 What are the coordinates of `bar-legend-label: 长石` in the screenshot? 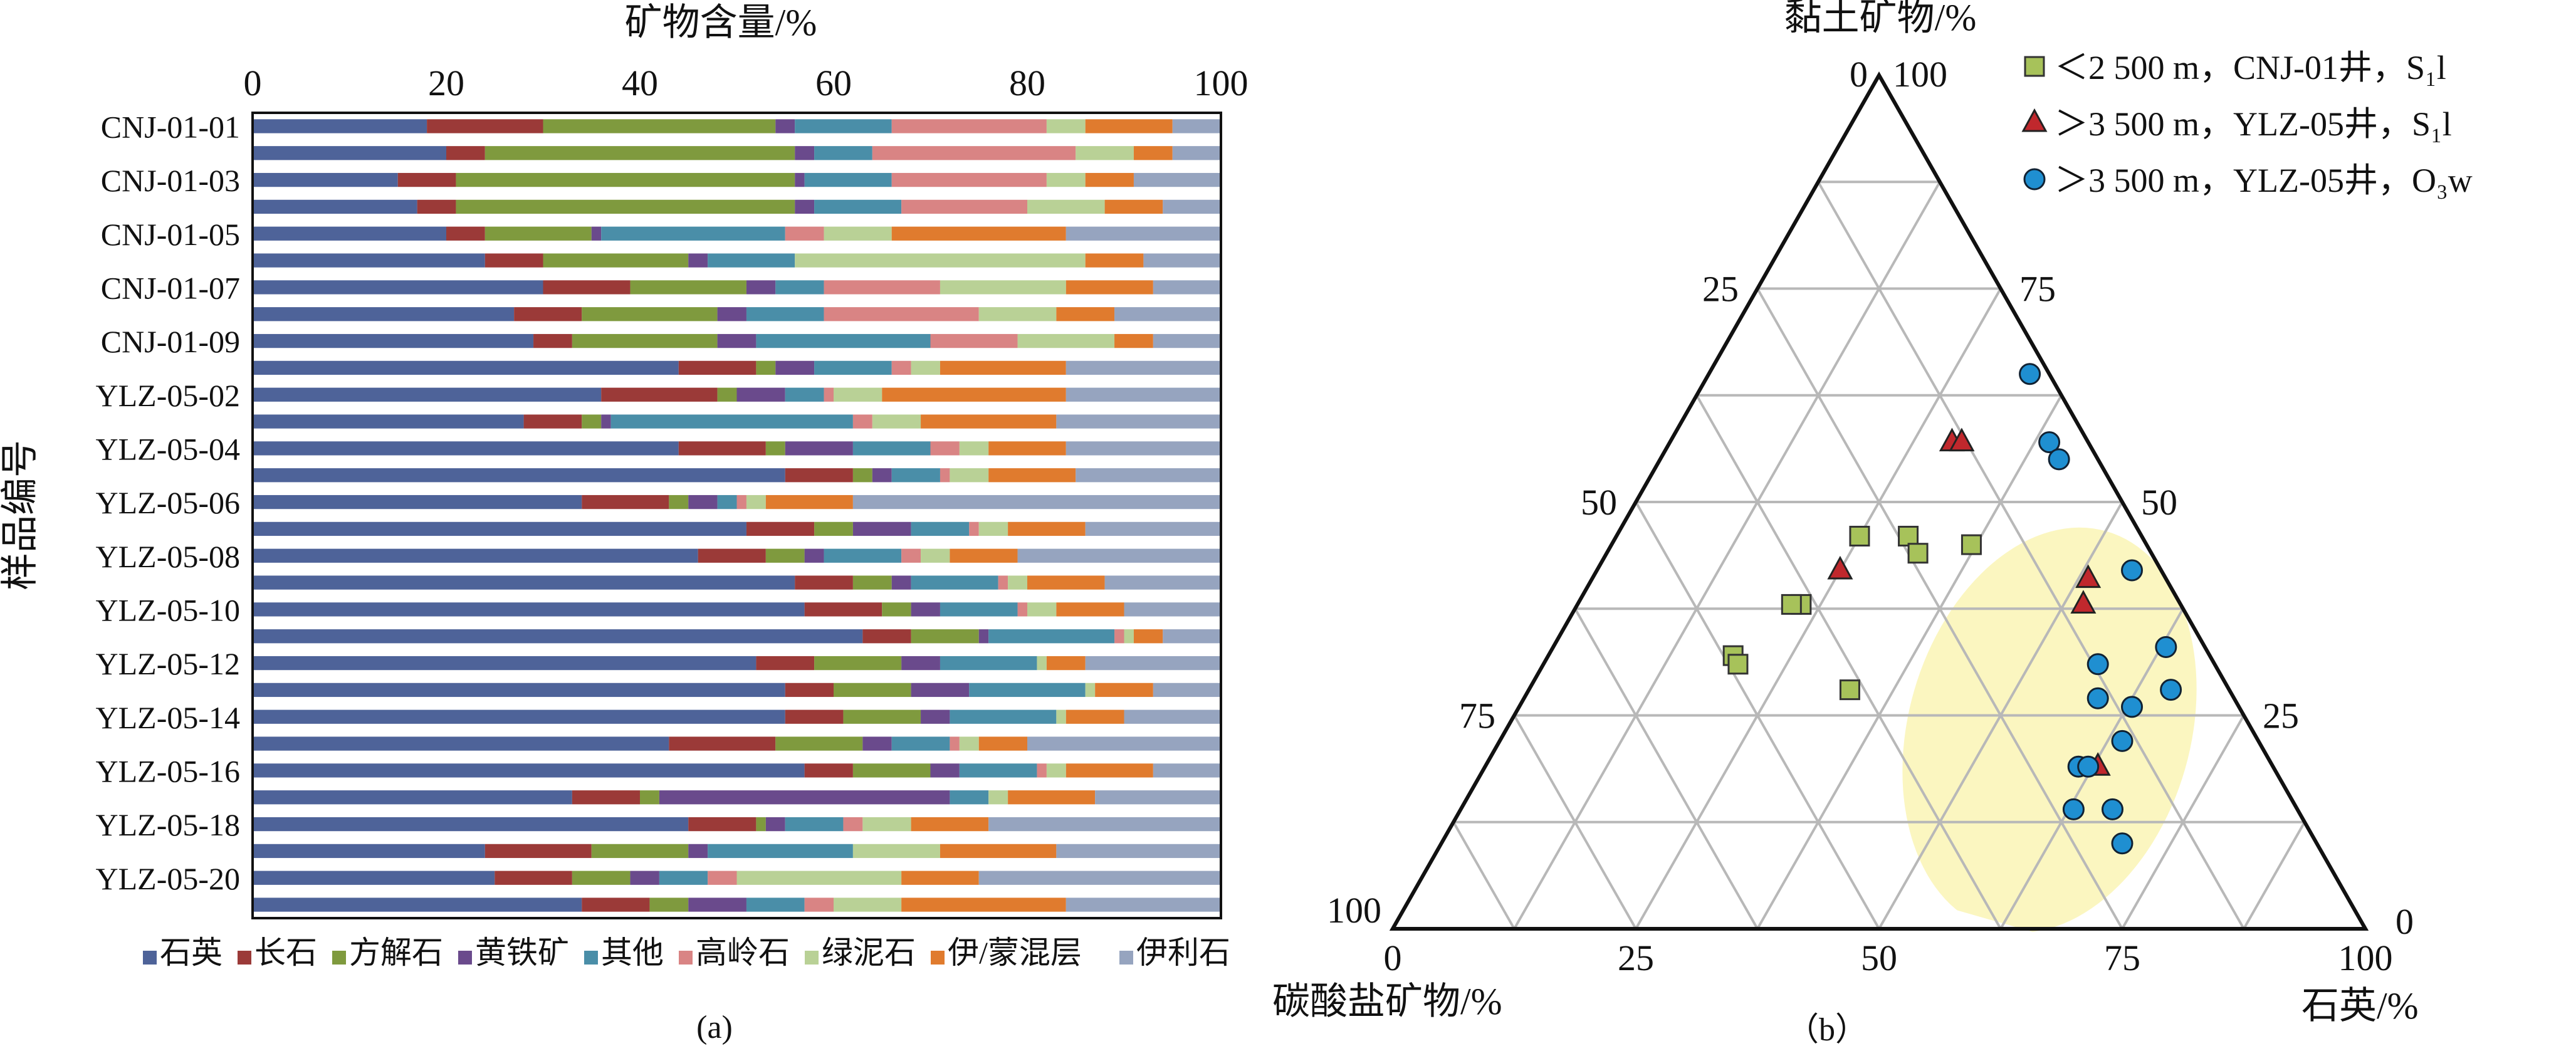 It's located at (285, 952).